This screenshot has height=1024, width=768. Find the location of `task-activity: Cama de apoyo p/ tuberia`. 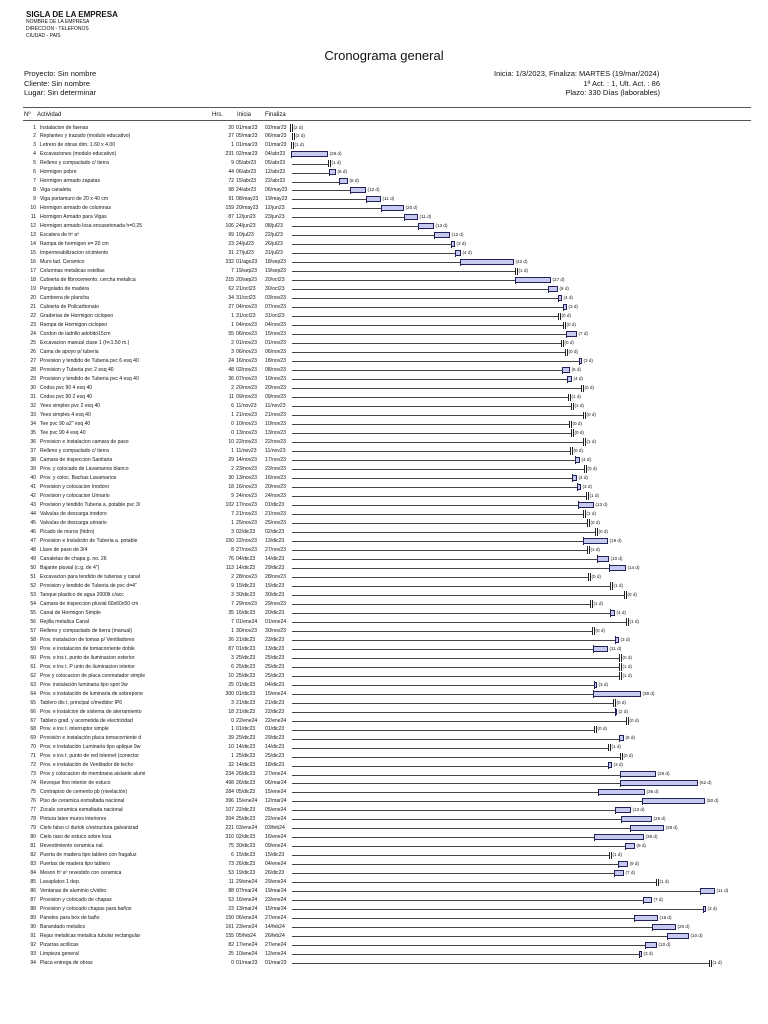

task-activity: Cama de apoyo p/ tuberia is located at coordinates (69, 352).